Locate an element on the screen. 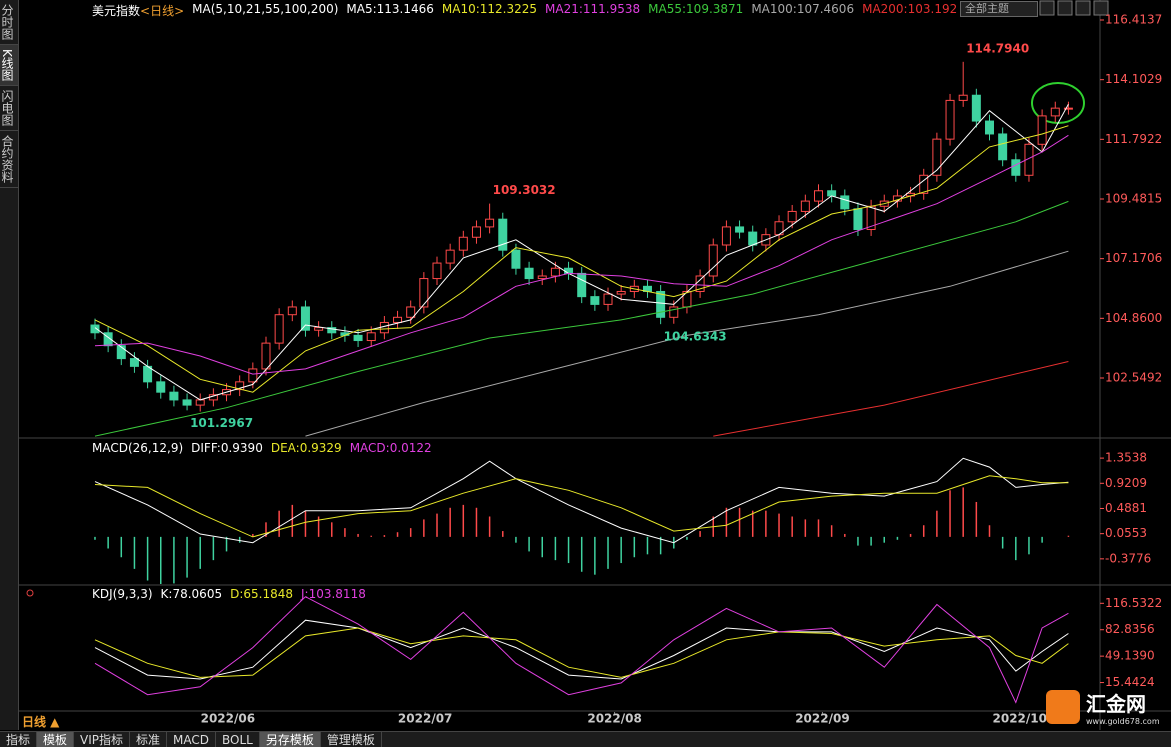 The width and height of the screenshot is (1171, 747). legend-entry: MA5:113.1466 is located at coordinates (390, 9).